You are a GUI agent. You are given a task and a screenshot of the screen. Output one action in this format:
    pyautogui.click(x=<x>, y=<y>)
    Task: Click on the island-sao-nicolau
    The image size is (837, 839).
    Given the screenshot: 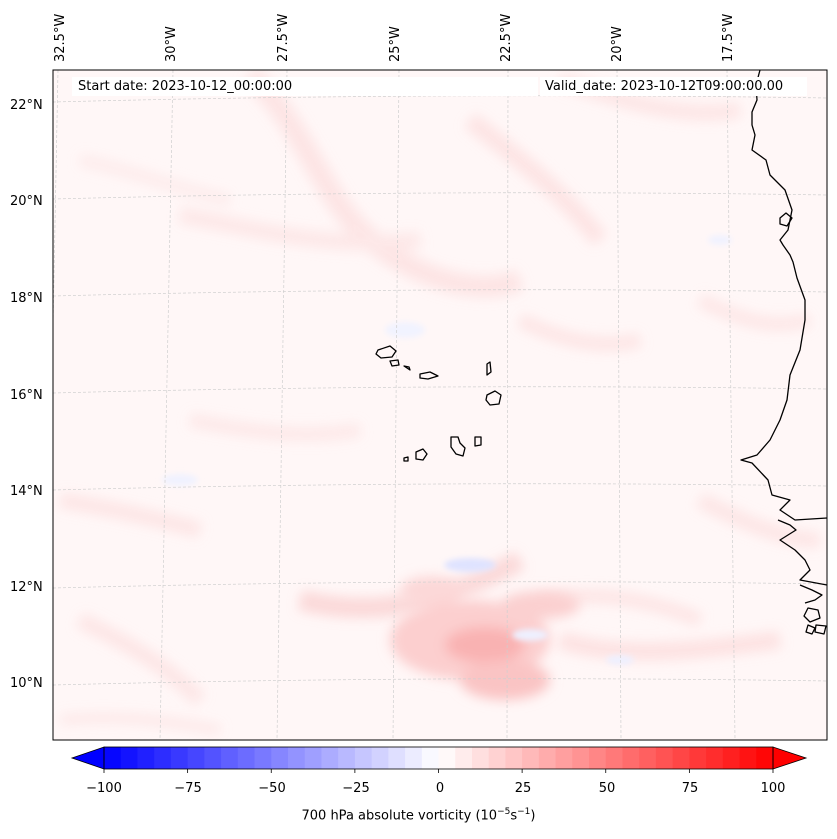 What is the action you would take?
    pyautogui.click(x=429, y=375)
    